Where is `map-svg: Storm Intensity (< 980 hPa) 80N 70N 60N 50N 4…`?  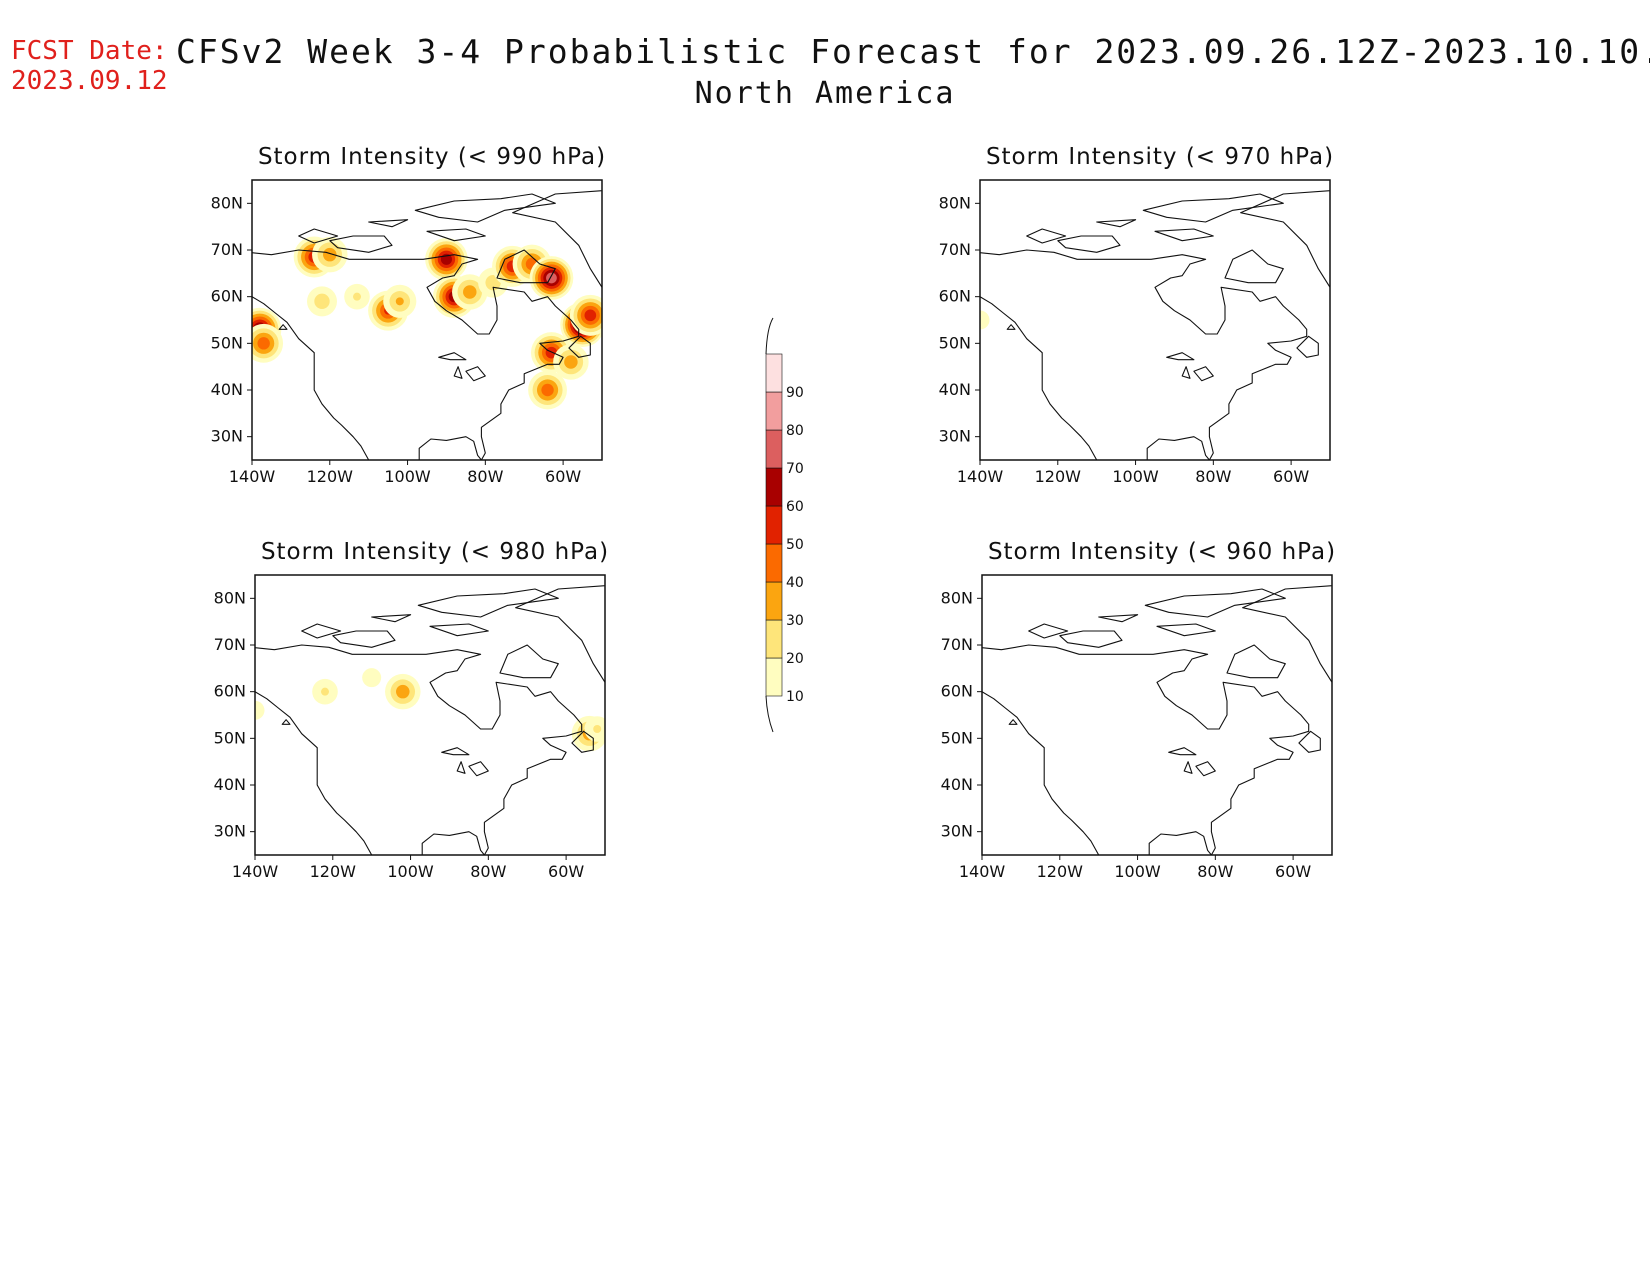
map-svg: Storm Intensity (< 980 hPa) 80N 70N 60N 50N 4… is located at coordinates (411, 710).